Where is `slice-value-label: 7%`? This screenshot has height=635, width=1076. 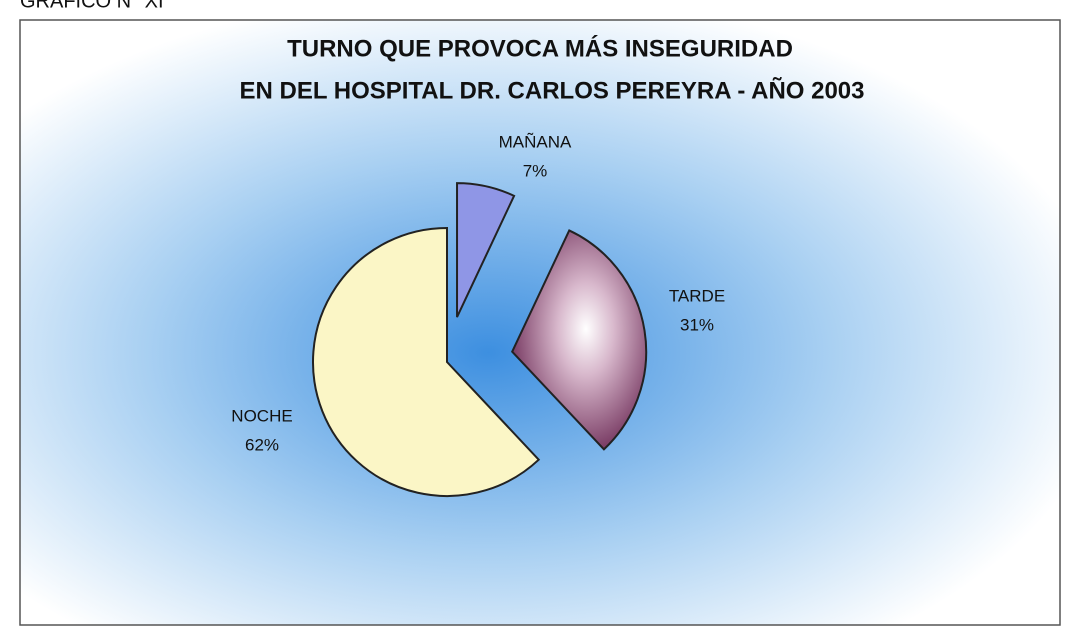
slice-value-label: 7% is located at coordinates (535, 170).